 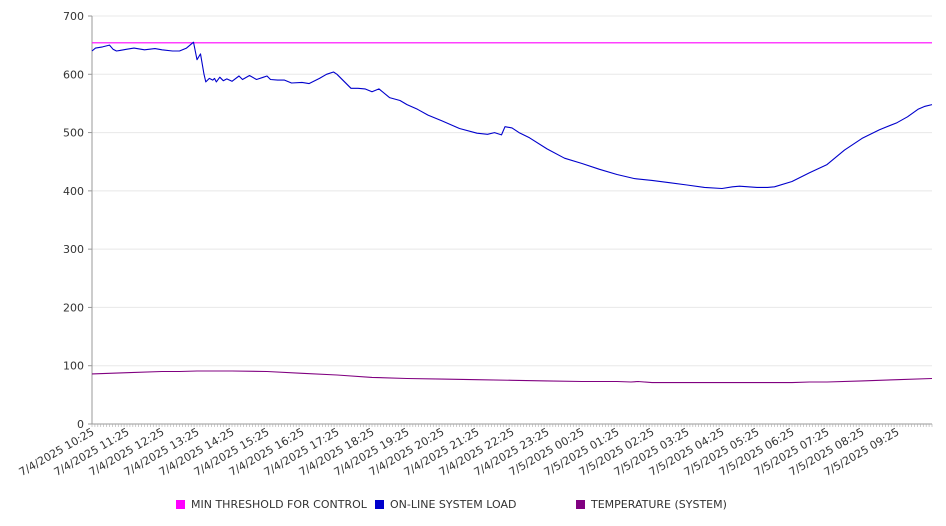 I want to click on legend-label: MIN THRESHOLD FOR CONTROL, so click(x=279, y=504).